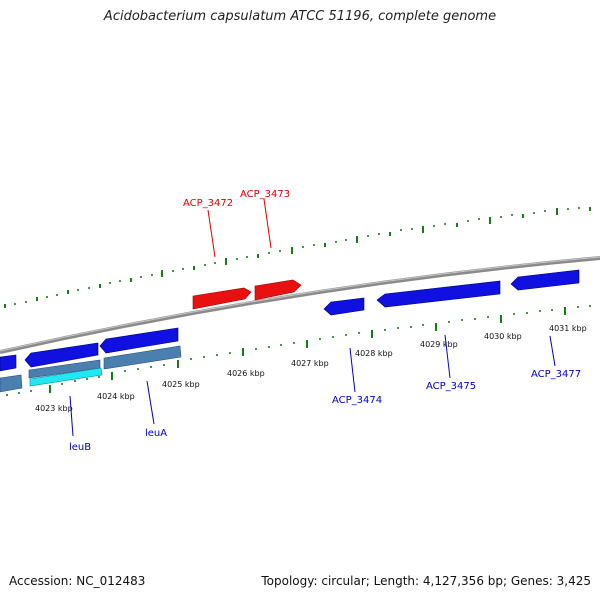 Image resolution: width=600 pixels, height=600 pixels. I want to click on forward-gene-labels: ACP_3472 ACP_3473, so click(236, 223).